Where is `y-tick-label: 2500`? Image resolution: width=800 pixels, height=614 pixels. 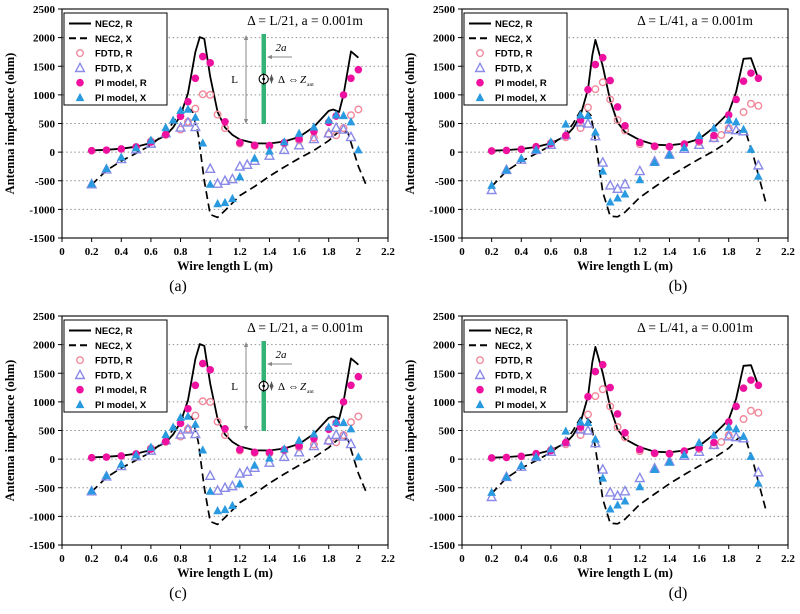
y-tick-label: 2500 is located at coordinates (44, 317).